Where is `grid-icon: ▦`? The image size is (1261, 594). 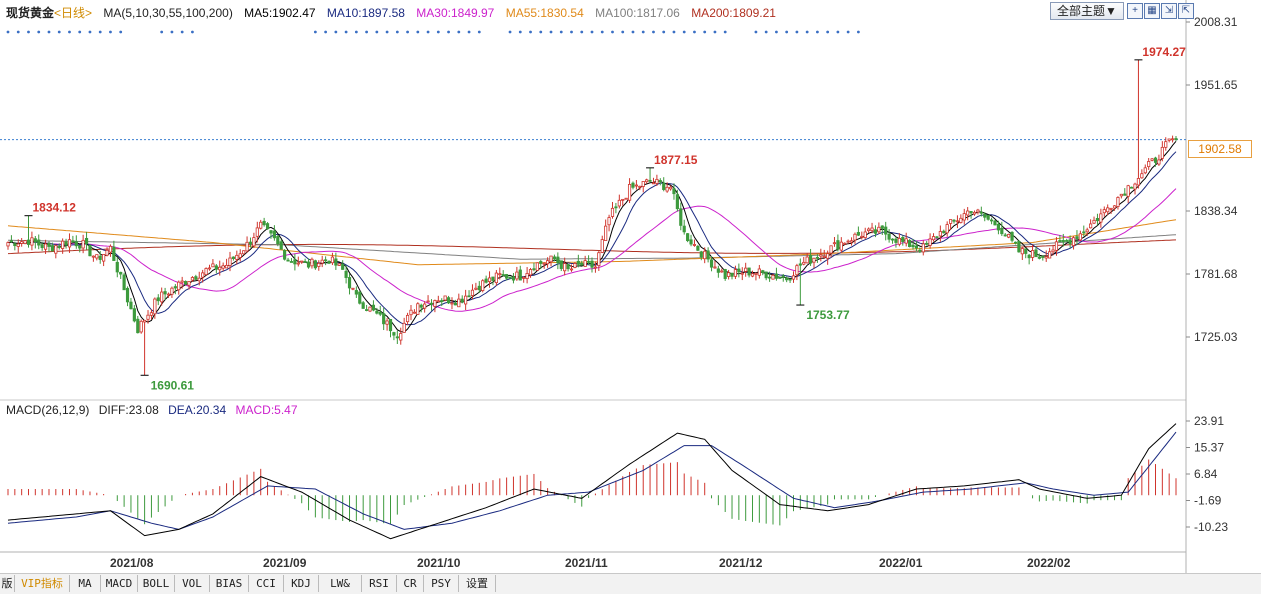 grid-icon: ▦ is located at coordinates (1152, 11).